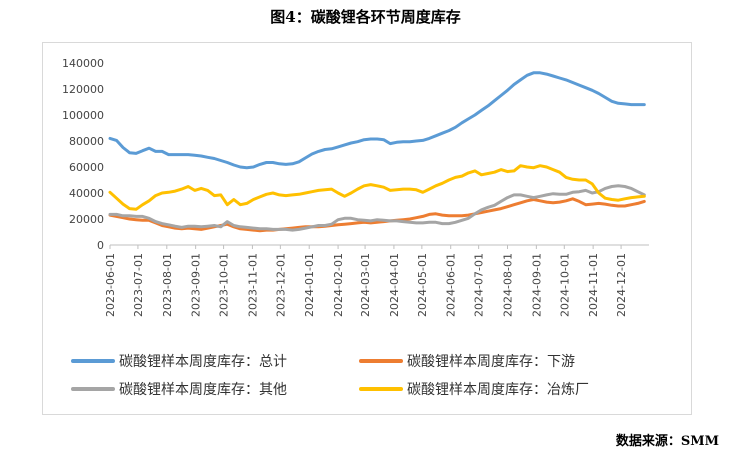  What do you see at coordinates (621, 285) in the screenshot?
I see `x-tick-label: 2024-12-01` at bounding box center [621, 285].